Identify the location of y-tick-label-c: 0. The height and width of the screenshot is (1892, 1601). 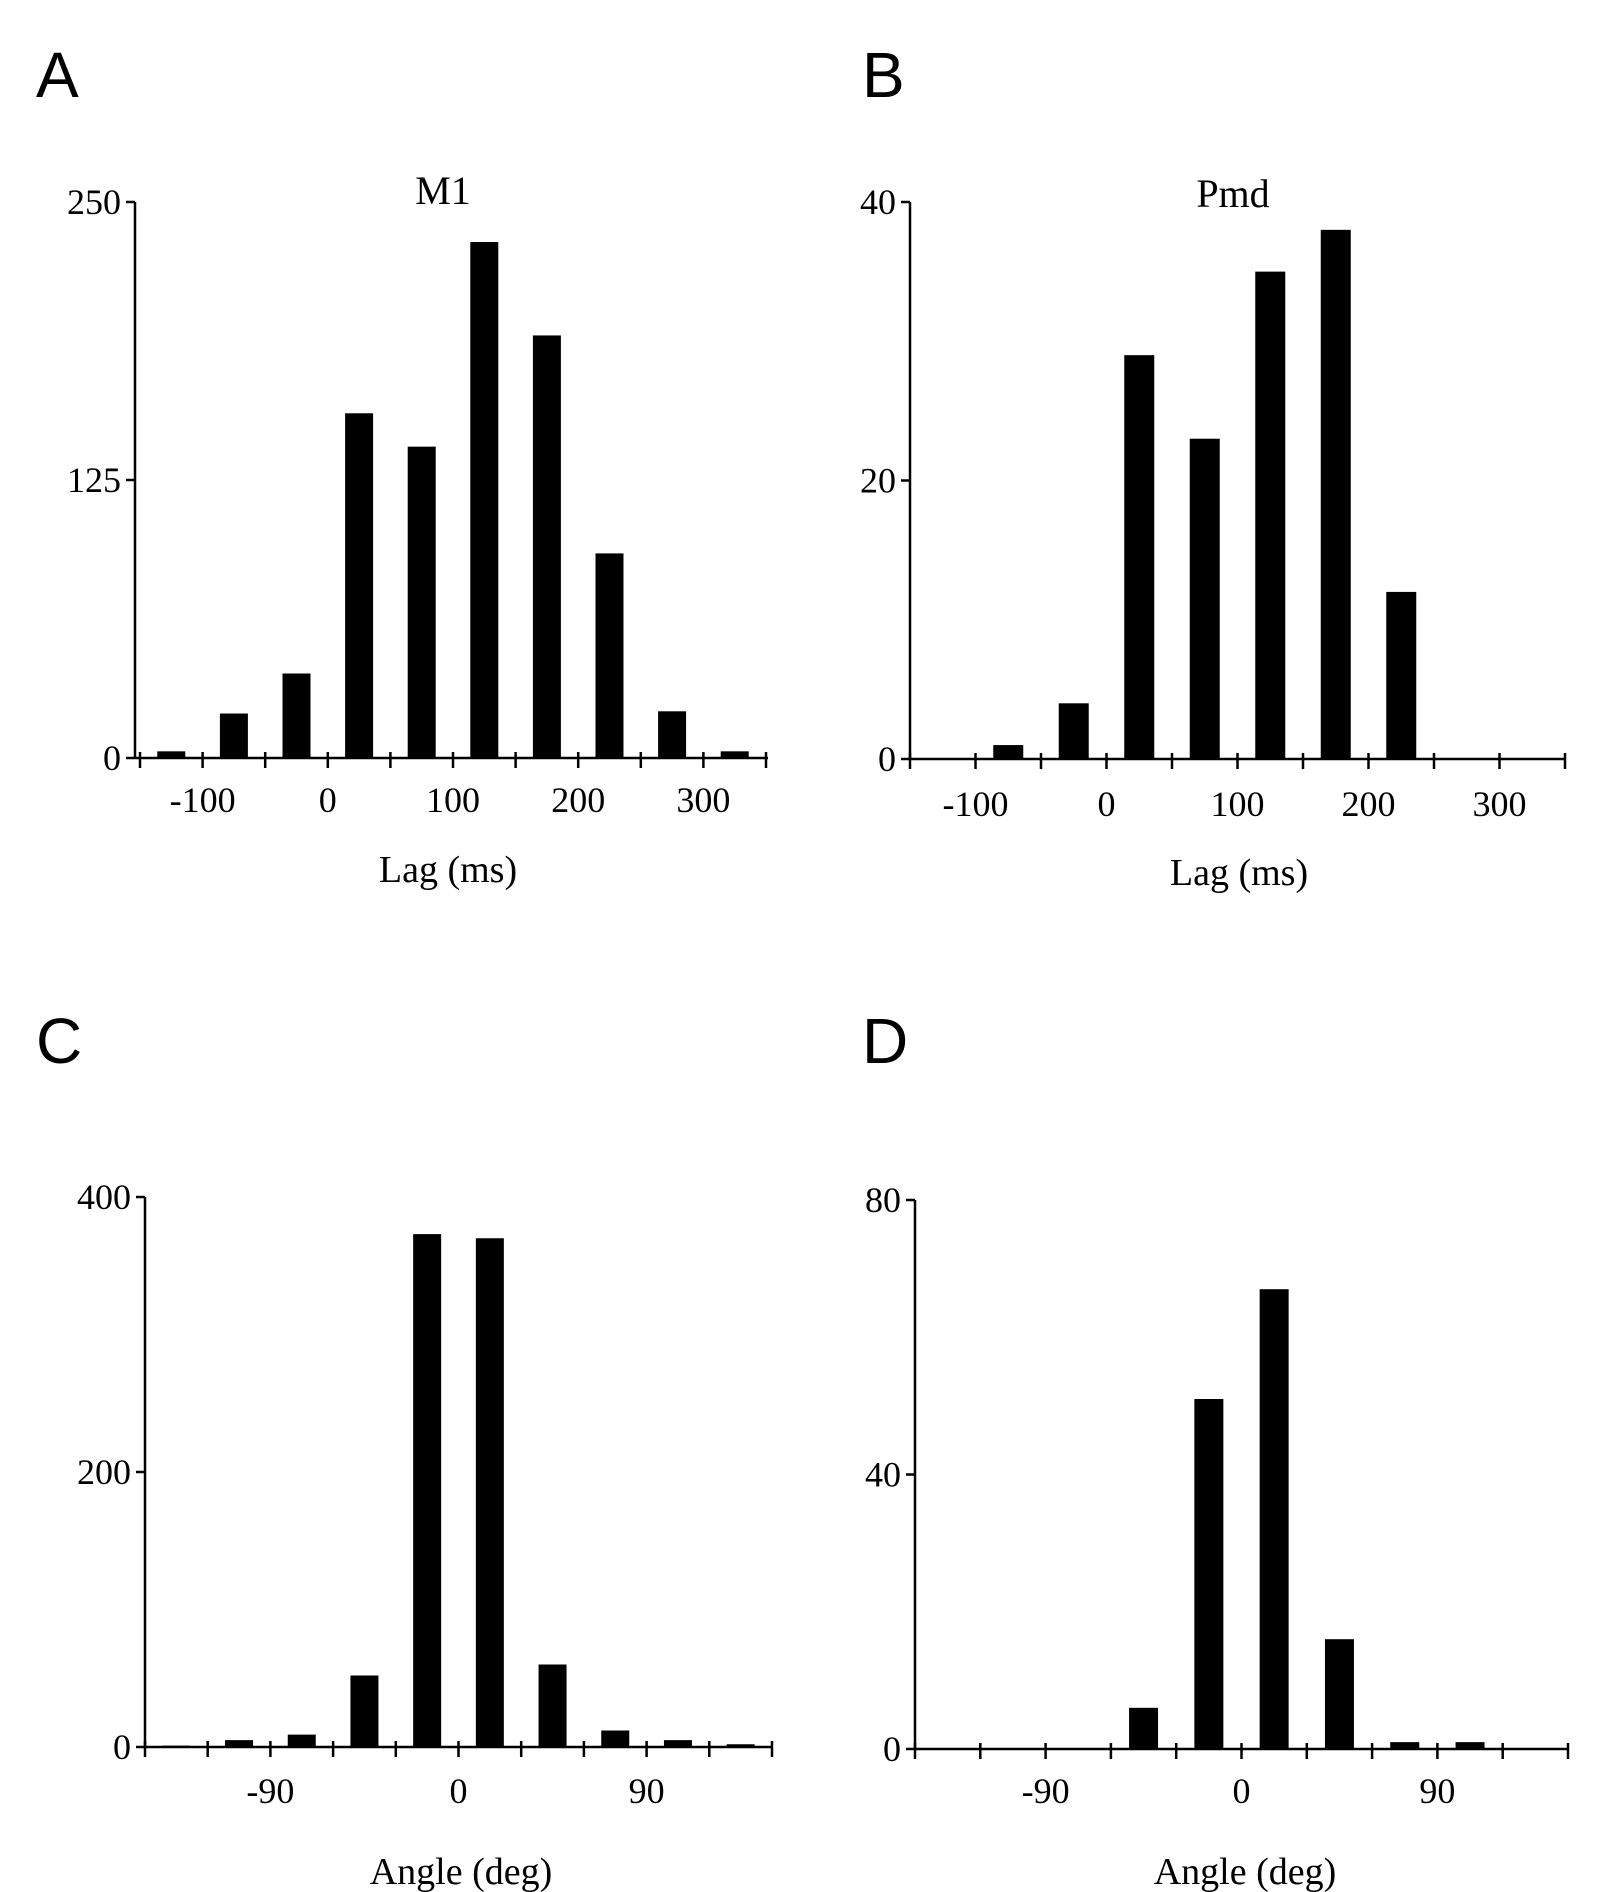
(122, 1747).